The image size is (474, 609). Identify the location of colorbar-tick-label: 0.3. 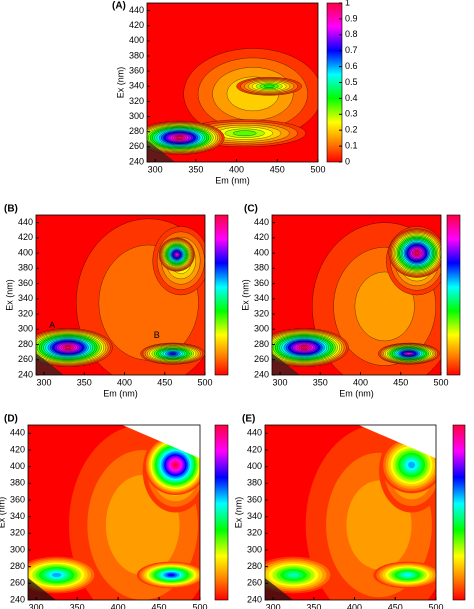
(351, 114).